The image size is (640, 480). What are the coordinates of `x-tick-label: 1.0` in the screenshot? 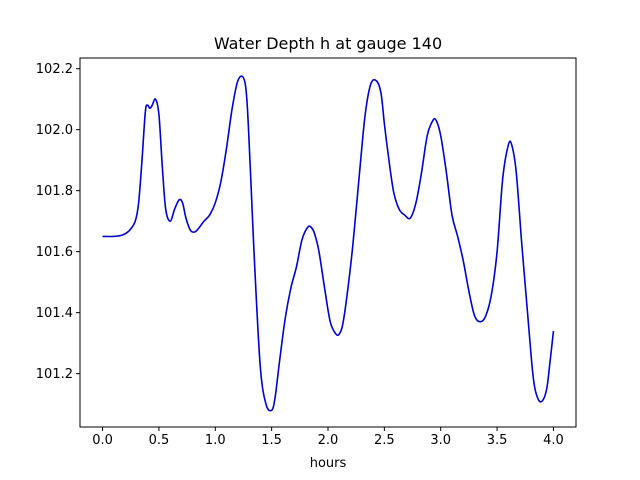 It's located at (215, 440).